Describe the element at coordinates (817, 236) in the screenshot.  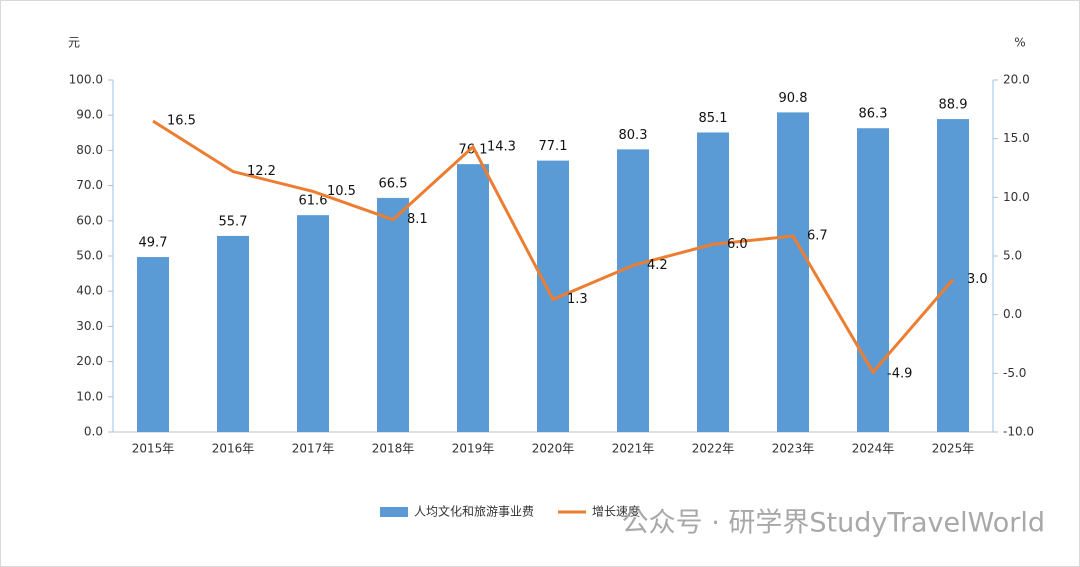
I see `line-value-label: 6.7` at that location.